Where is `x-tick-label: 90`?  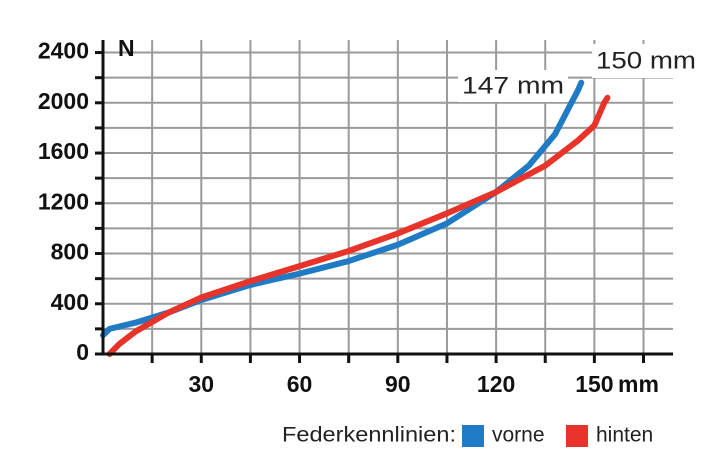
x-tick-label: 90 is located at coordinates (398, 384).